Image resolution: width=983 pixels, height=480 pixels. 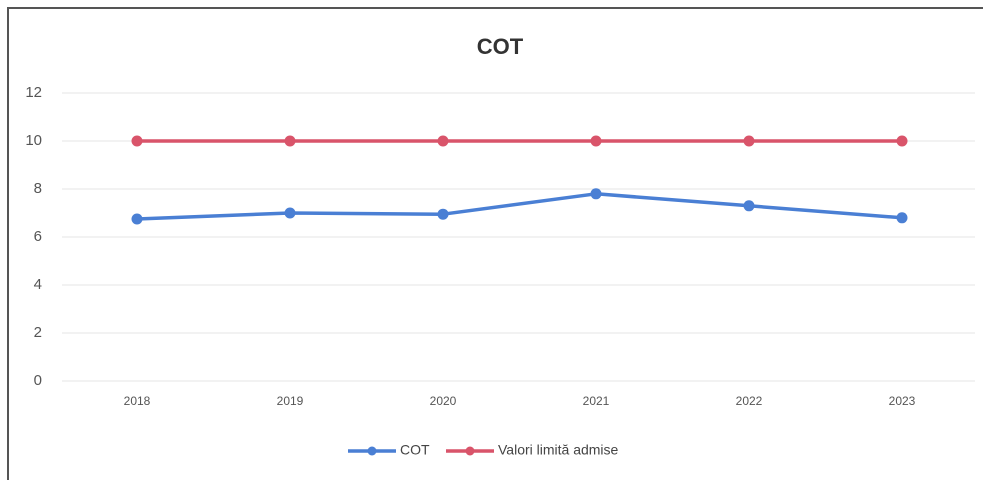 I want to click on y-tick-label: 0, so click(x=38, y=380).